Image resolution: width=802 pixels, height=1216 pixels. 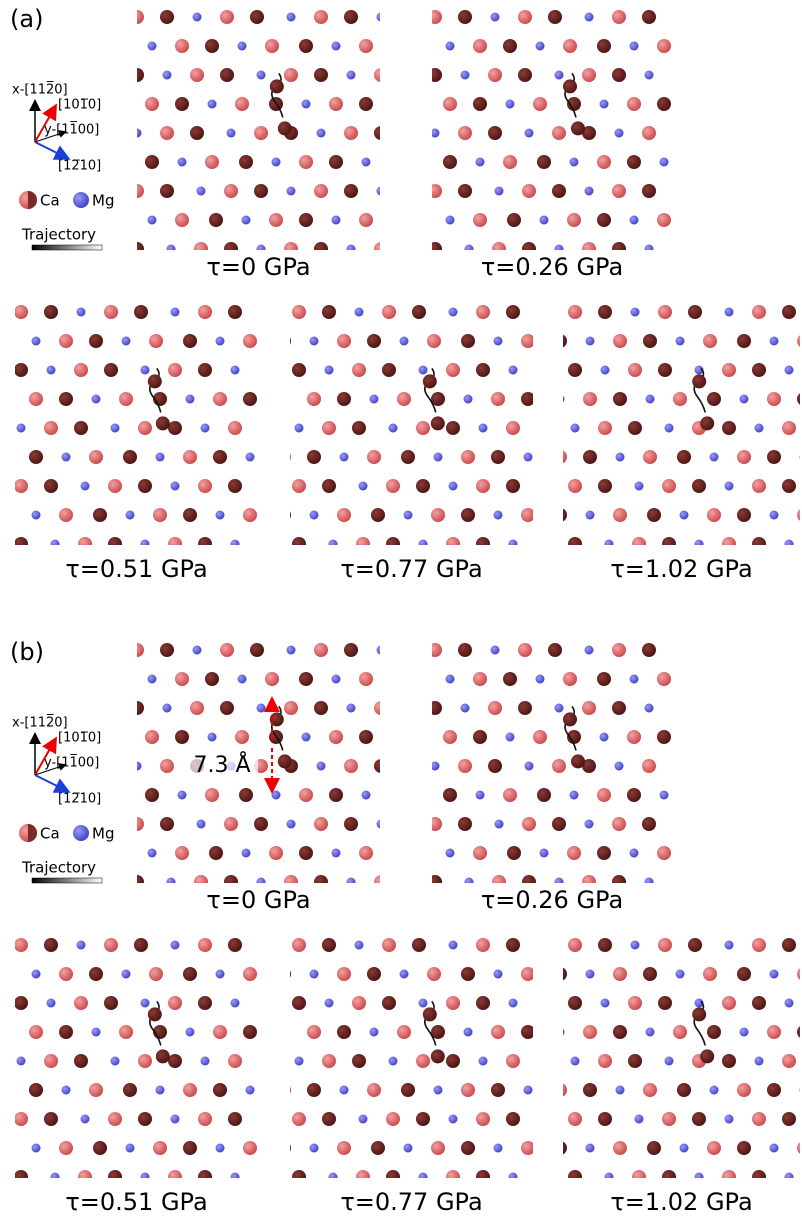 What do you see at coordinates (67, 880) in the screenshot?
I see `trajectory-bar` at bounding box center [67, 880].